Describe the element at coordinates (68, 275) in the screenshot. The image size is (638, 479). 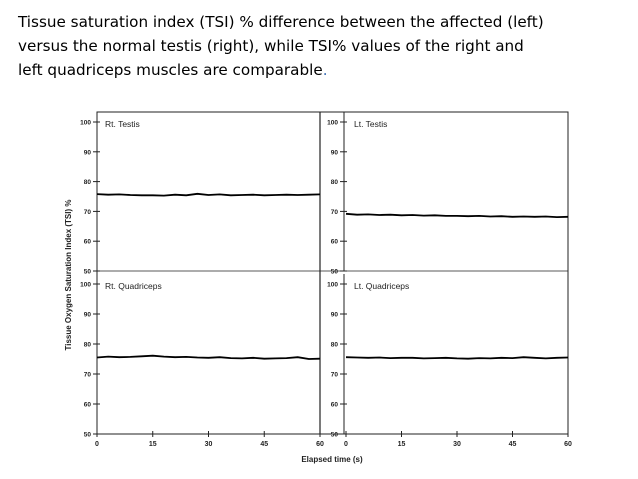
I see `y-axis-label: Tissue Oxygen Saturation Index (TSI) %` at that location.